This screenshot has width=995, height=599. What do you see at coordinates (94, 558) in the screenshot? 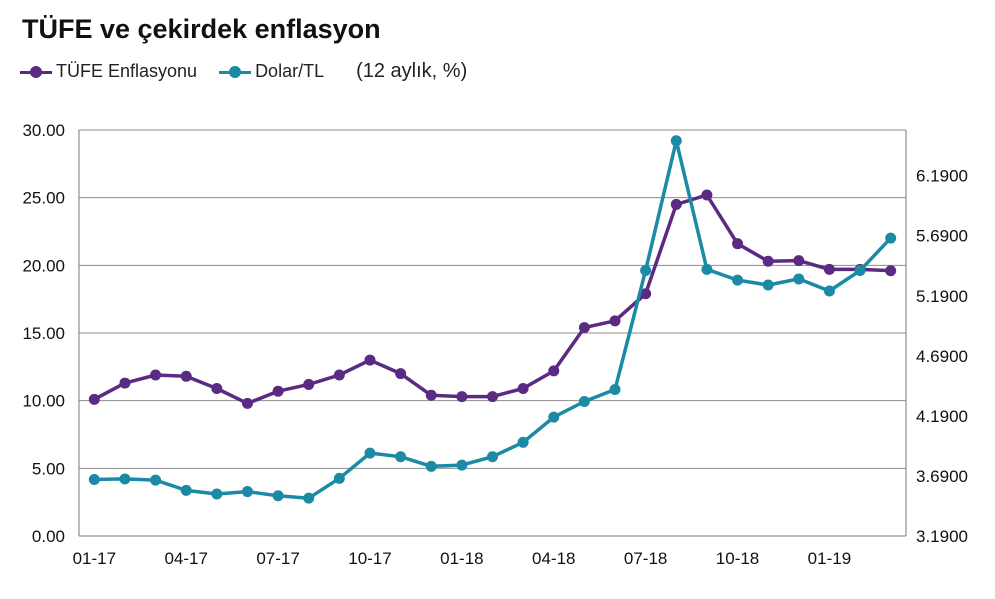
I see `x-tick-label: 01-17` at bounding box center [94, 558].